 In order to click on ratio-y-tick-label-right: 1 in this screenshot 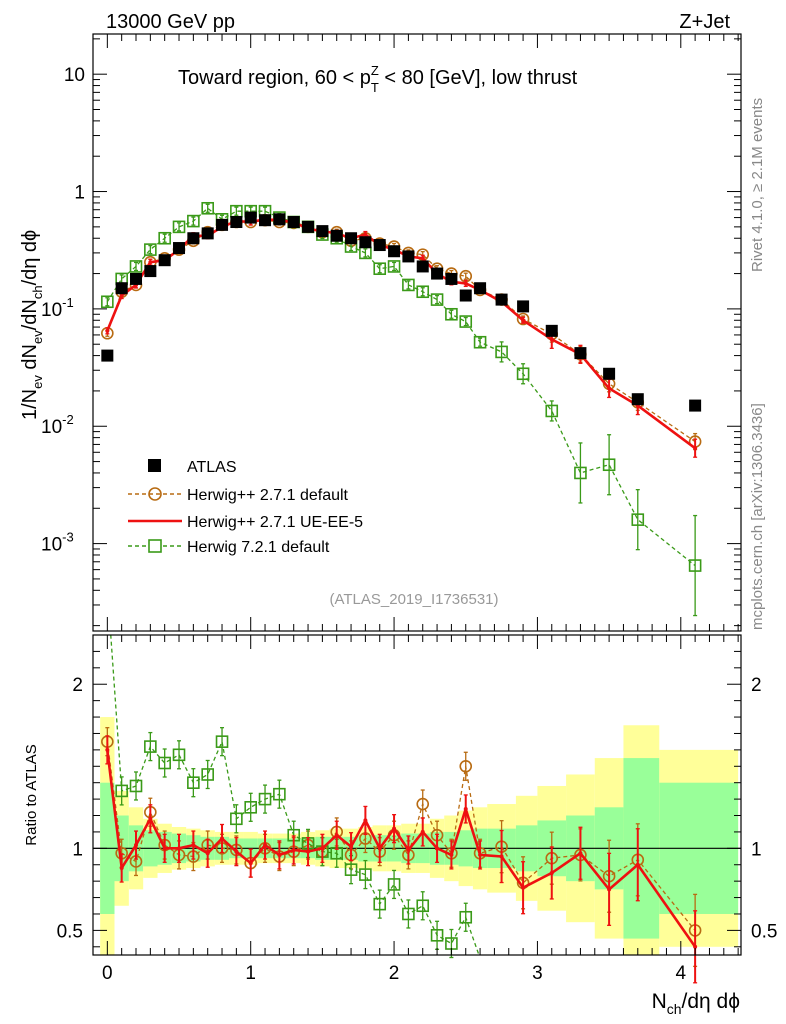, I will do `click(756, 849)`.